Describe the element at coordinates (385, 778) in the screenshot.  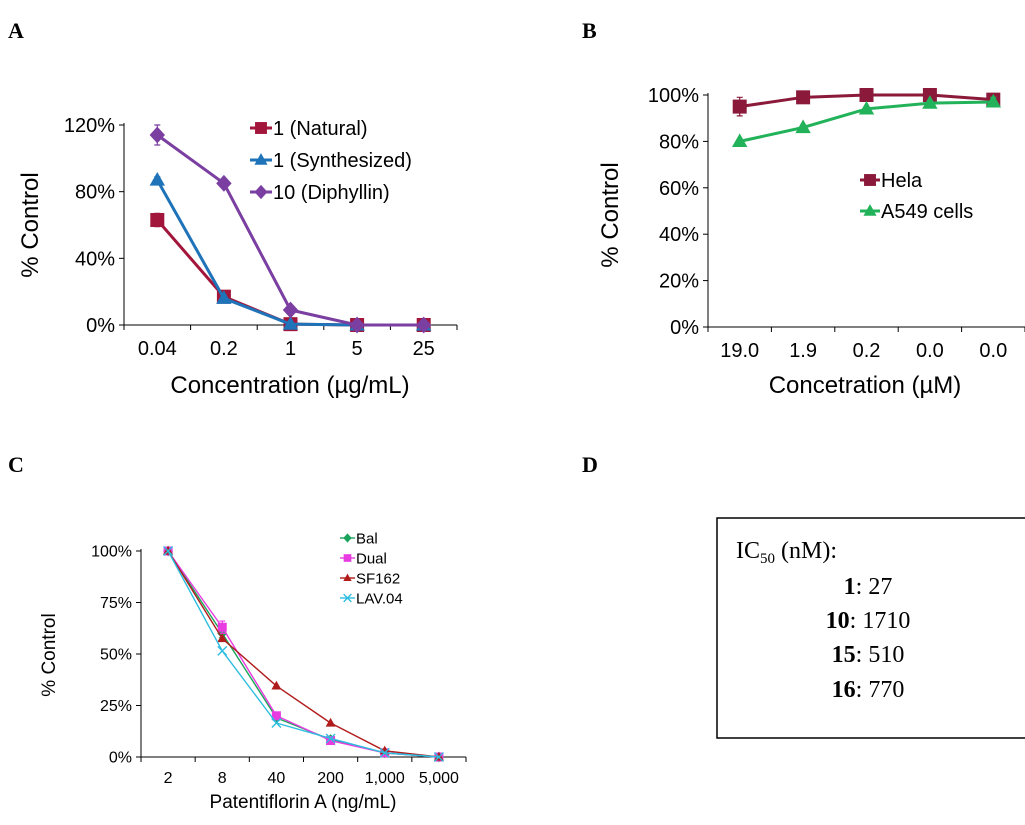
I see `x-tick-label: 1,000` at that location.